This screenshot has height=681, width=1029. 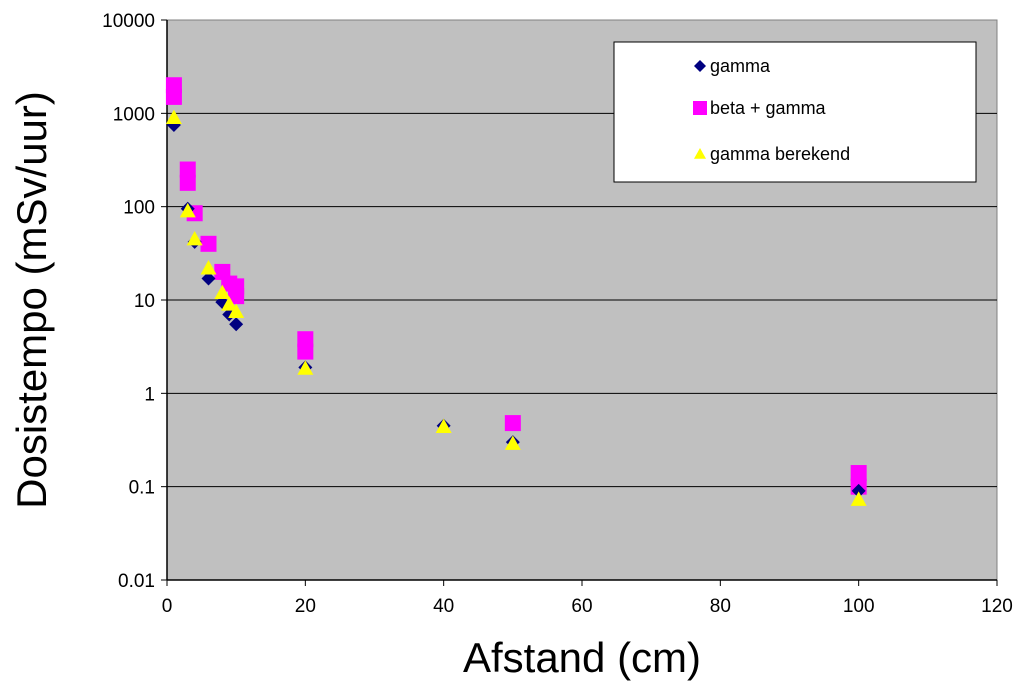 I want to click on y-tick-labels: 0.01 0.1 1 10 100 1000 10000, so click(x=128, y=301).